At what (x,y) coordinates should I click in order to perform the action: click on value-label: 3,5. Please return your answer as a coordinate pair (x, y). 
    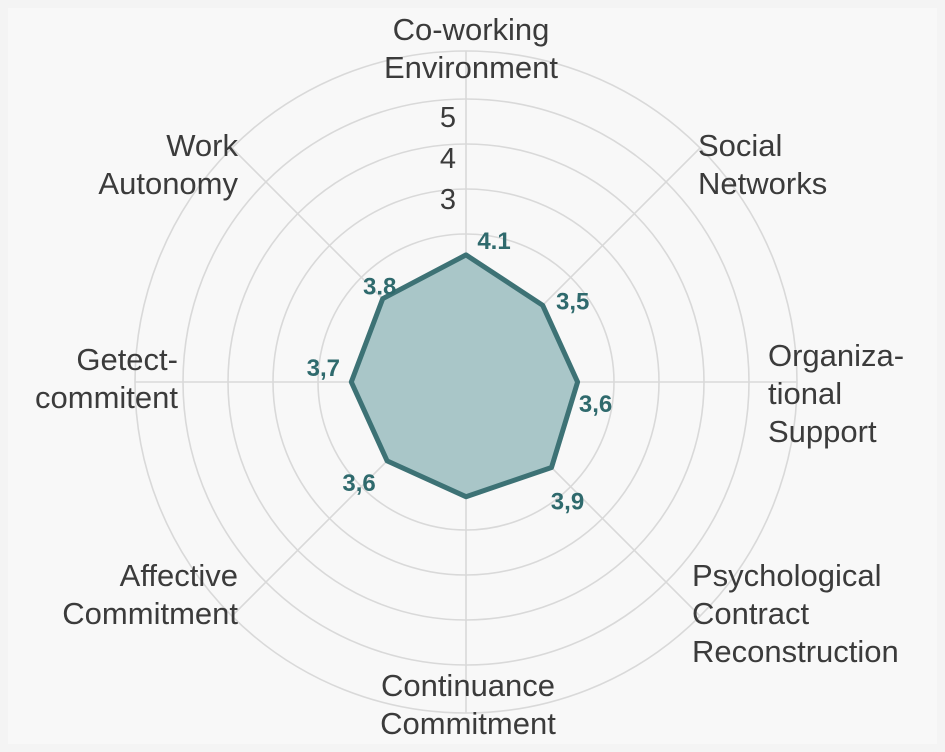
    Looking at the image, I should click on (572, 301).